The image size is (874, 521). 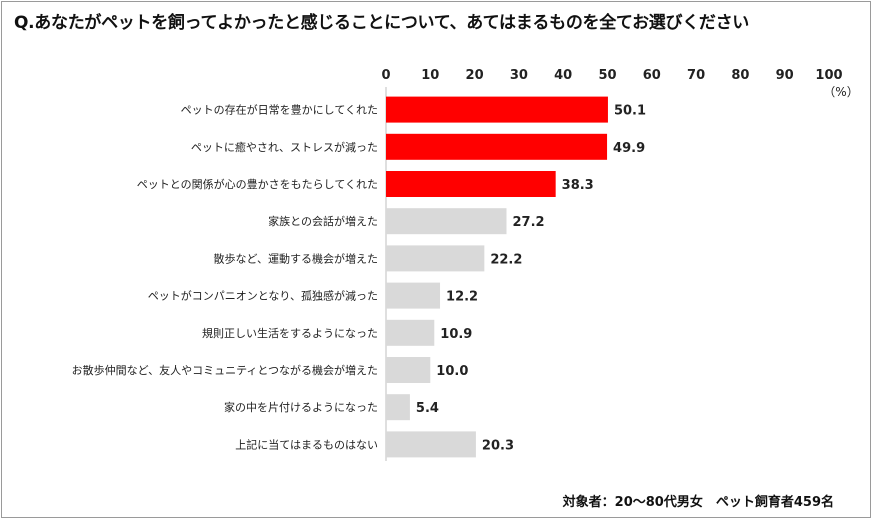 I want to click on category-label: 上記に当てはまるものはない, so click(x=306, y=444).